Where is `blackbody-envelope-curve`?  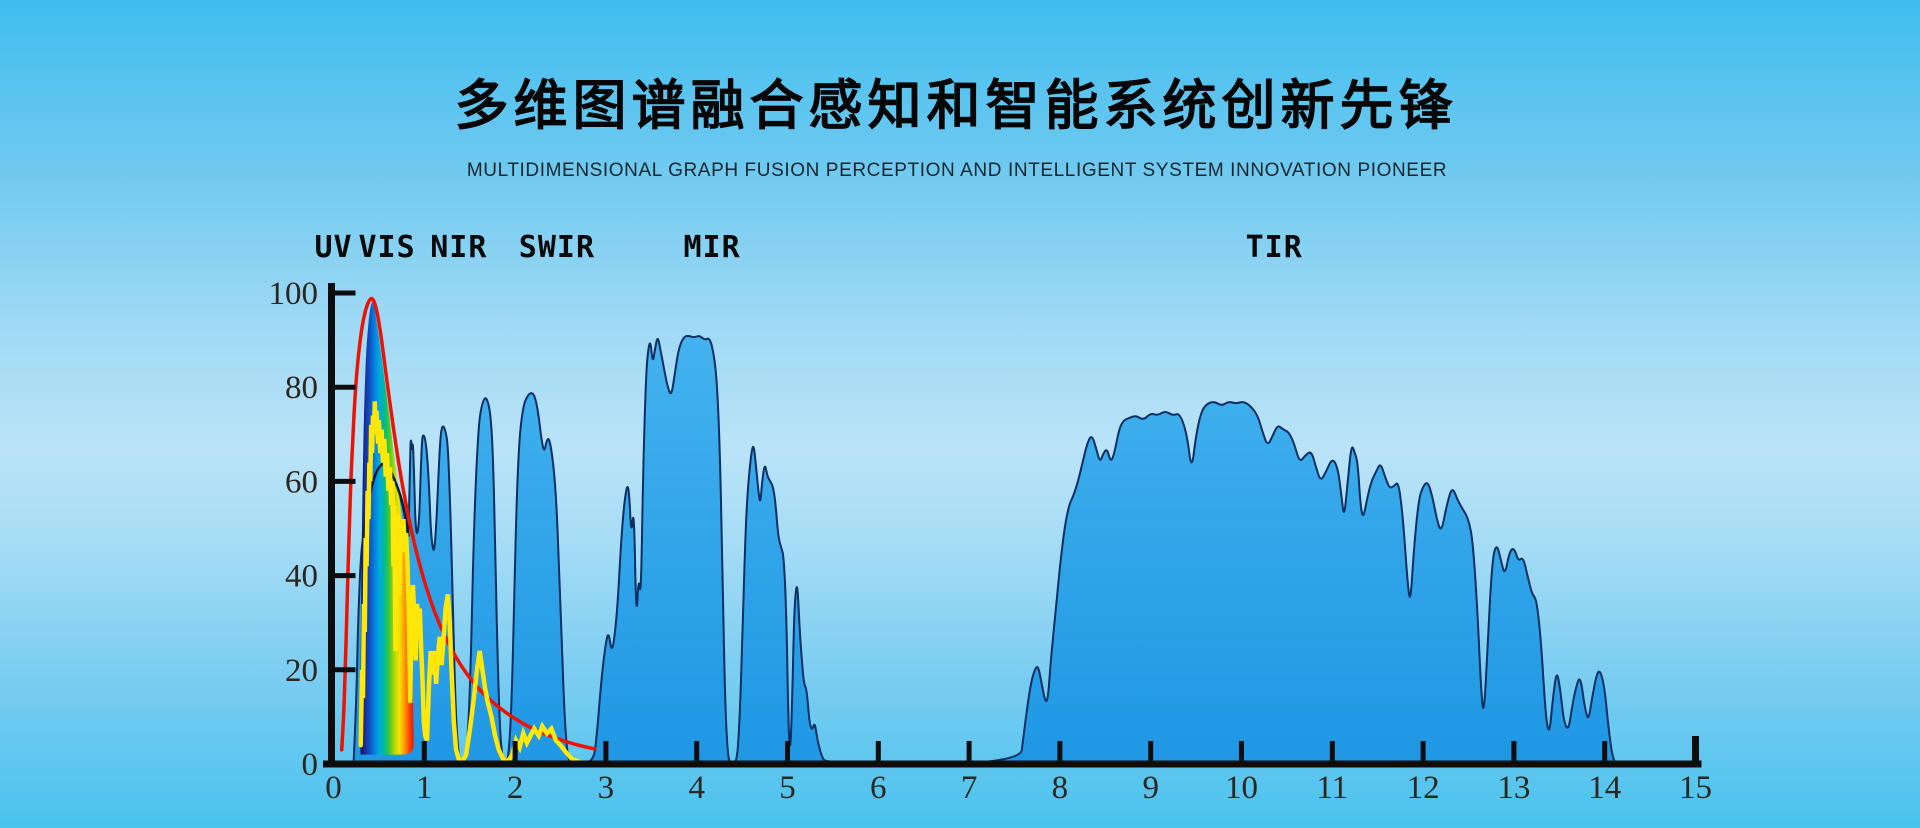 blackbody-envelope-curve is located at coordinates (468, 524).